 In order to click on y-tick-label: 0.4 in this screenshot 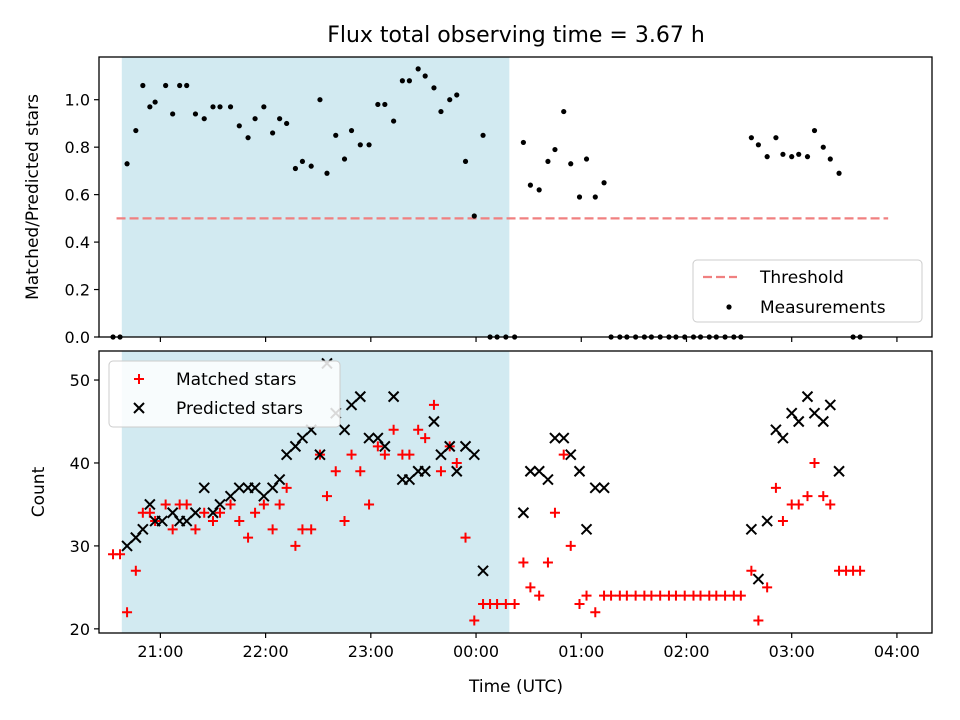, I will do `click(77, 242)`.